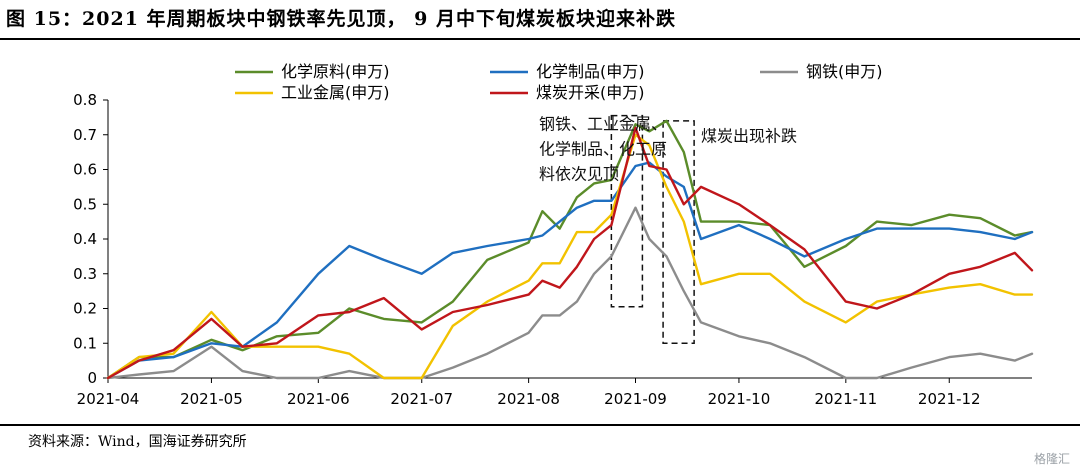 The width and height of the screenshot is (1080, 471). Describe the element at coordinates (559, 82) in the screenshot. I see `chart-legend: 化学原料(申万) 化学制品(申万) 钢铁(申万) 工业金属(申万) 煤炭开采(申万)` at that location.